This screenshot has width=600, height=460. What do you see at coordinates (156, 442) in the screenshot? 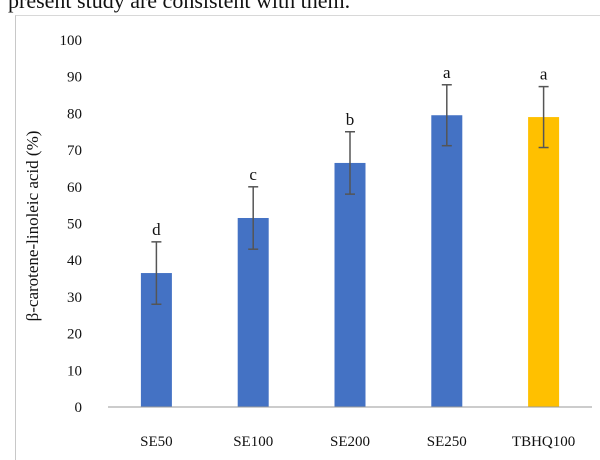
I see `x-tick-label: SE50` at bounding box center [156, 442].